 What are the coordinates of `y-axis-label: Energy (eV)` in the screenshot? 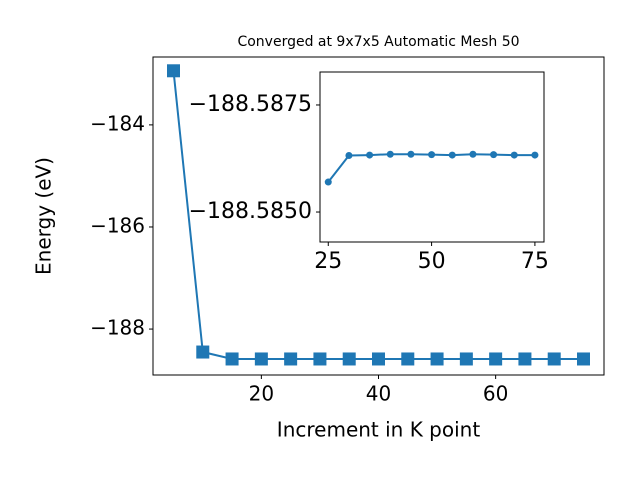 It's located at (44, 216).